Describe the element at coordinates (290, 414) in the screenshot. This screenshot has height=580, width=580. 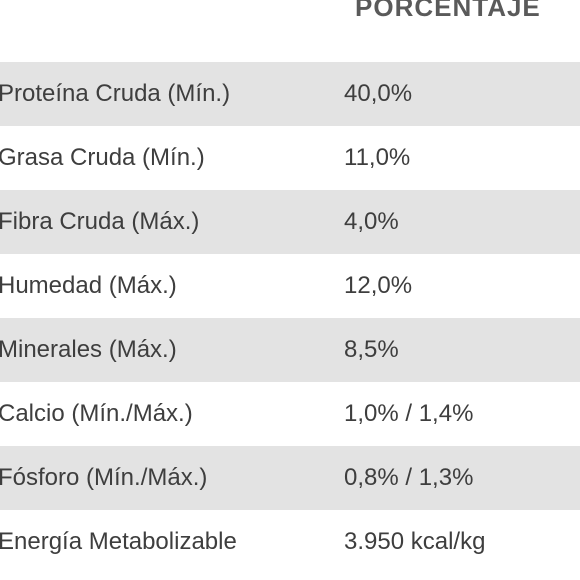
I see `table-row: Calcio (Mín./Máx.) 1,0% / 1,4%` at that location.